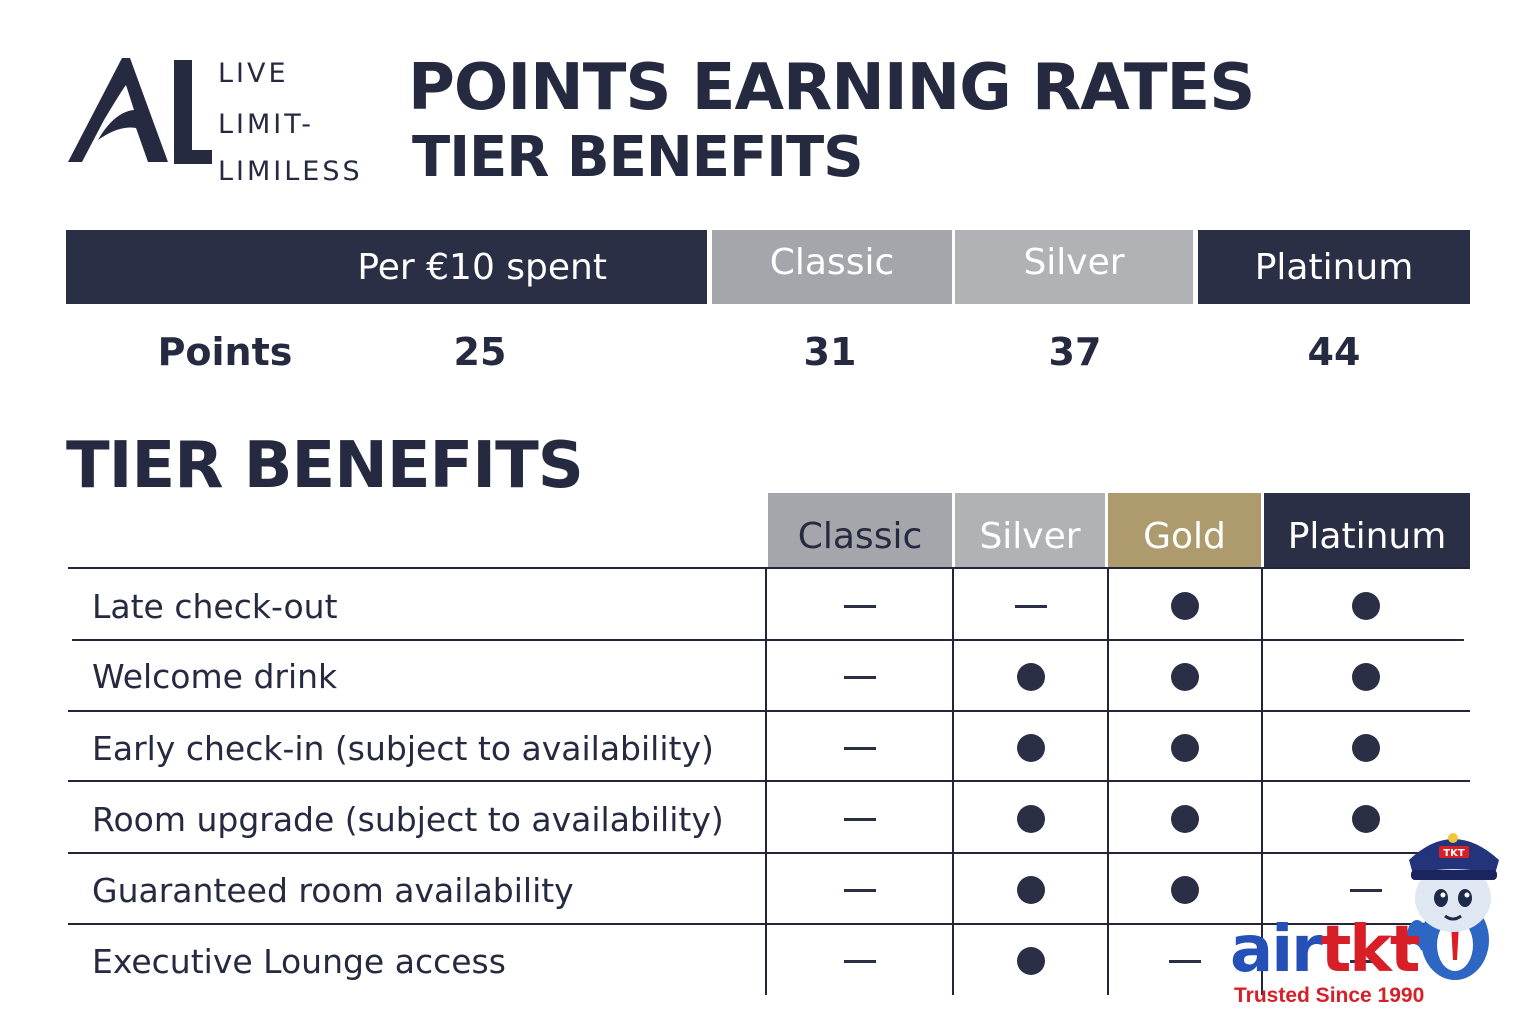 Image resolution: width=1536 pixels, height=1024 pixels. What do you see at coordinates (1329, 995) in the screenshot?
I see `watermark-tagline: Trusted Since 1990` at bounding box center [1329, 995].